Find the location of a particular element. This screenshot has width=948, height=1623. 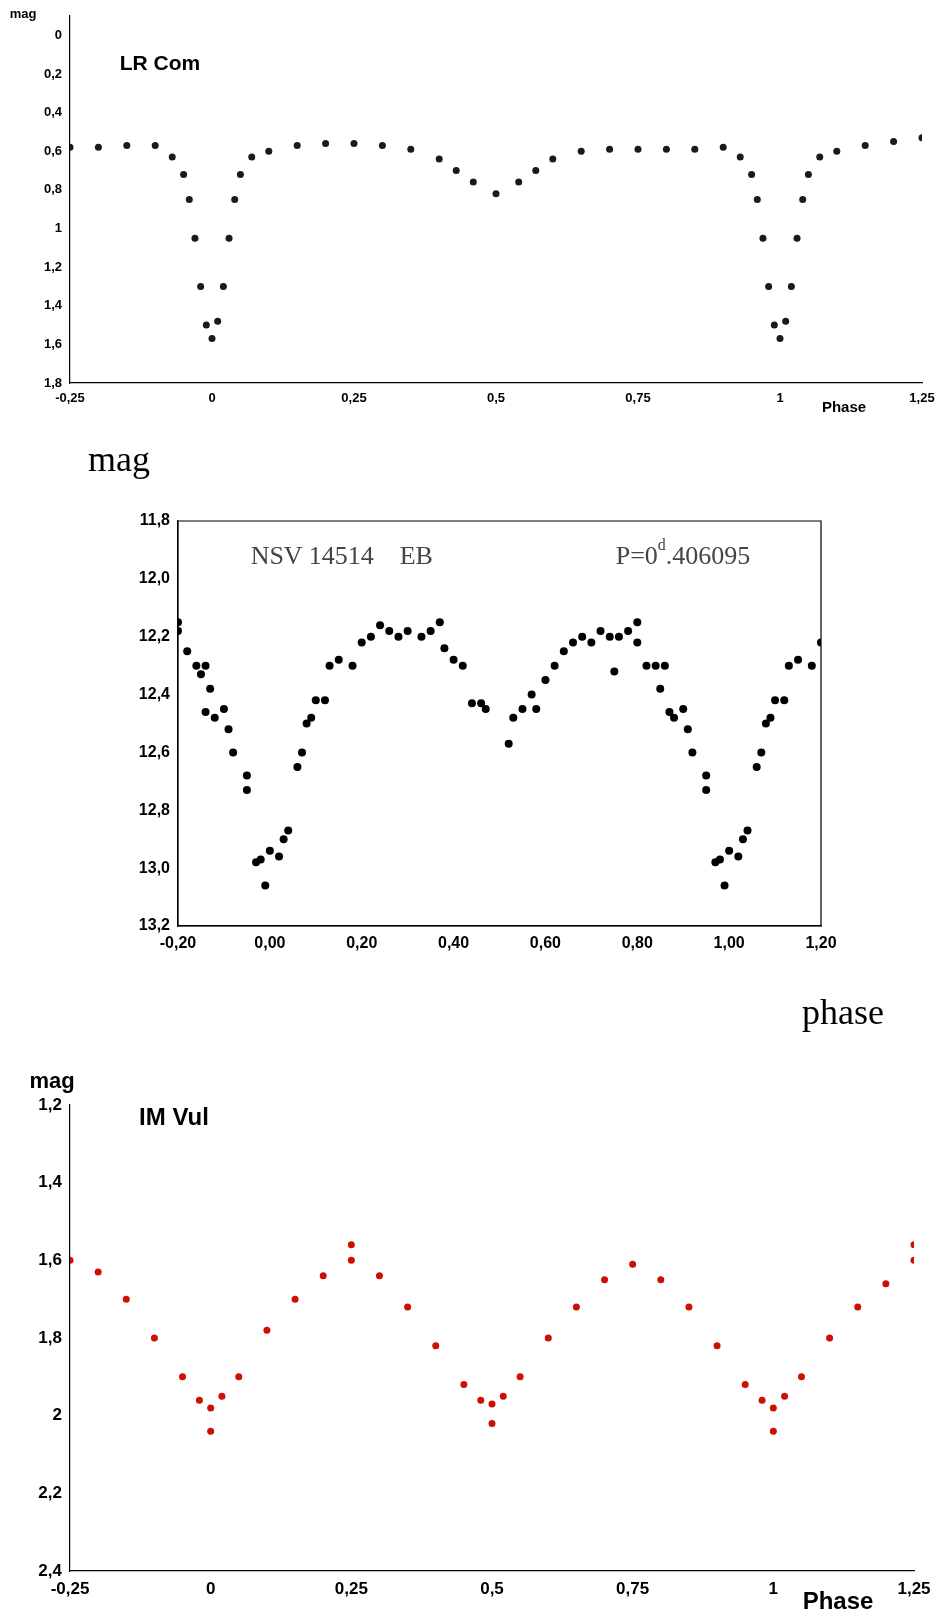

x-tick-label: 0,40 is located at coordinates (454, 943).